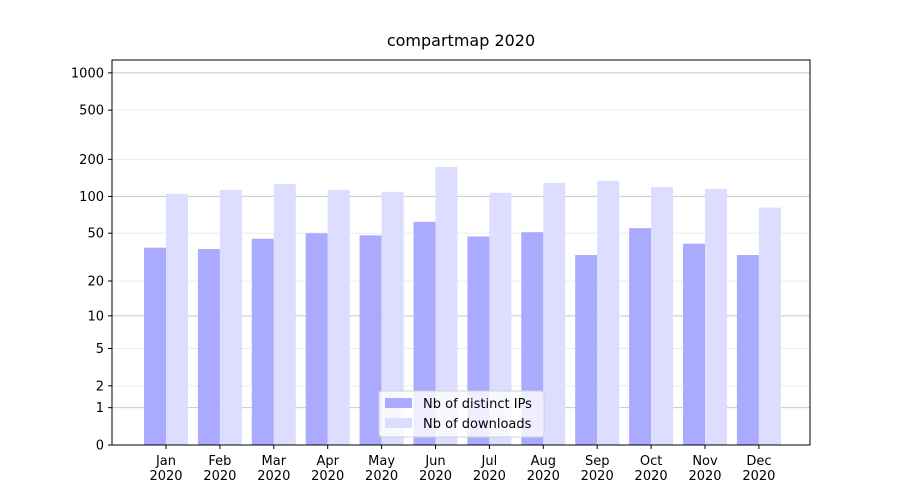 The width and height of the screenshot is (900, 500). What do you see at coordinates (489, 469) in the screenshot?
I see `x-tick-label: Jul 2020` at bounding box center [489, 469].